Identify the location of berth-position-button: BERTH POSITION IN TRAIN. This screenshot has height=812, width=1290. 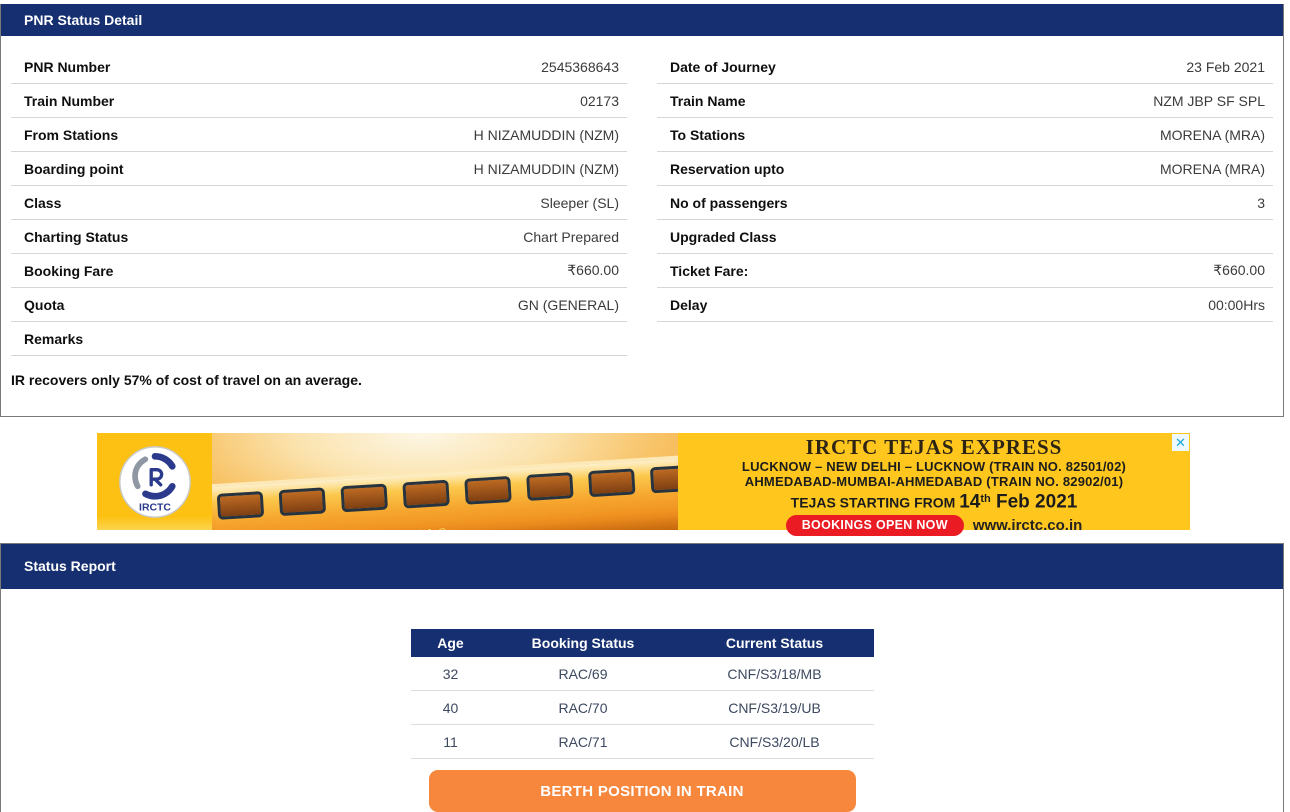
(642, 791).